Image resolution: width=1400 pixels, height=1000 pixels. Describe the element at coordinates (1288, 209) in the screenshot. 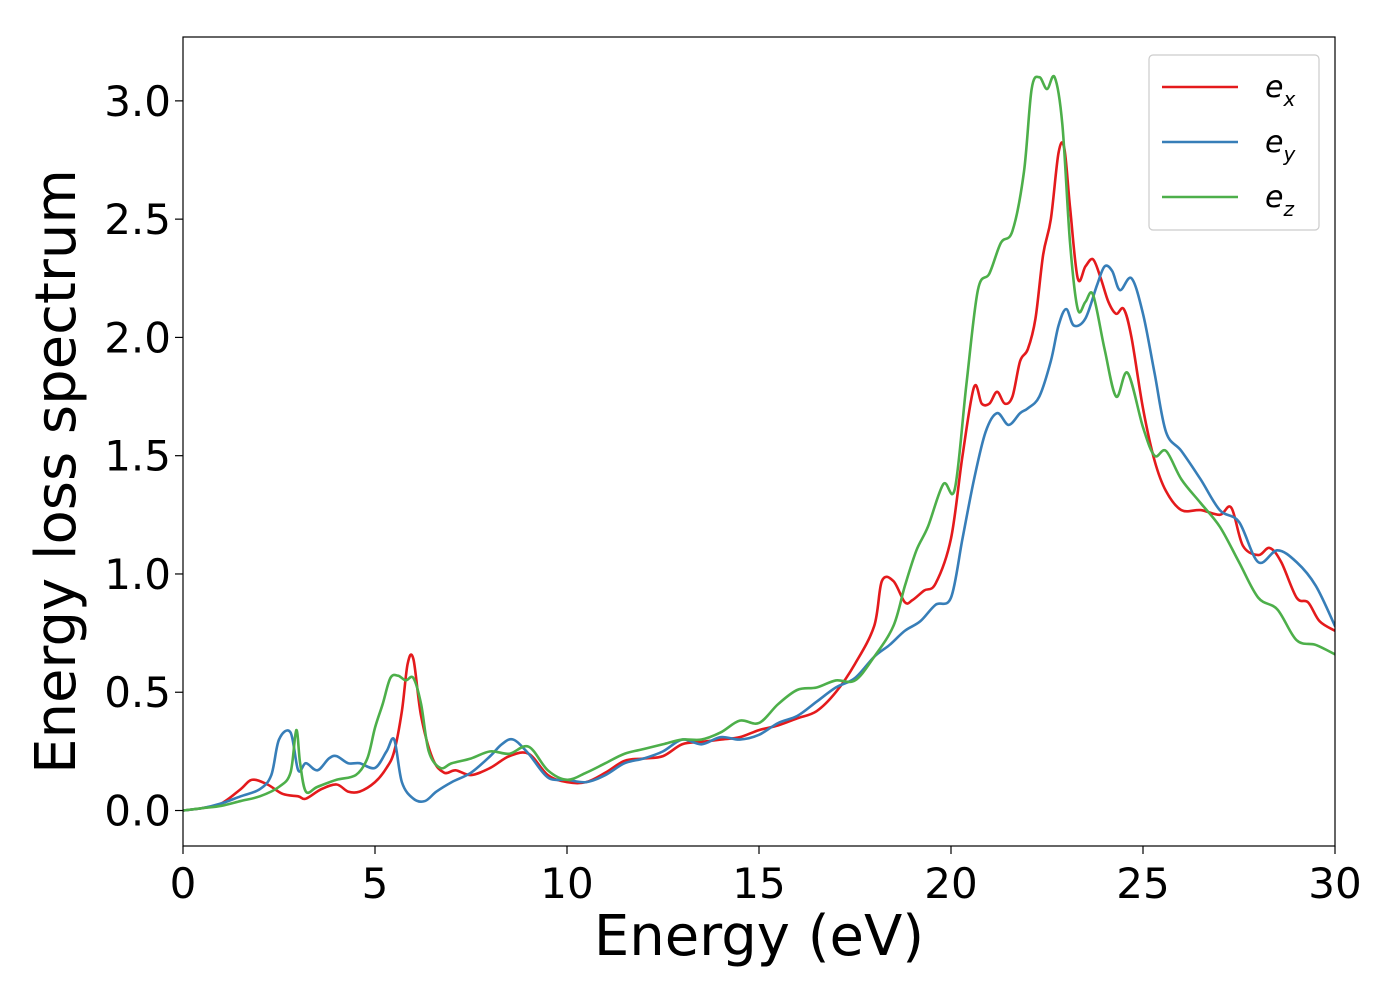

I see `legend-label-subscript: z` at that location.